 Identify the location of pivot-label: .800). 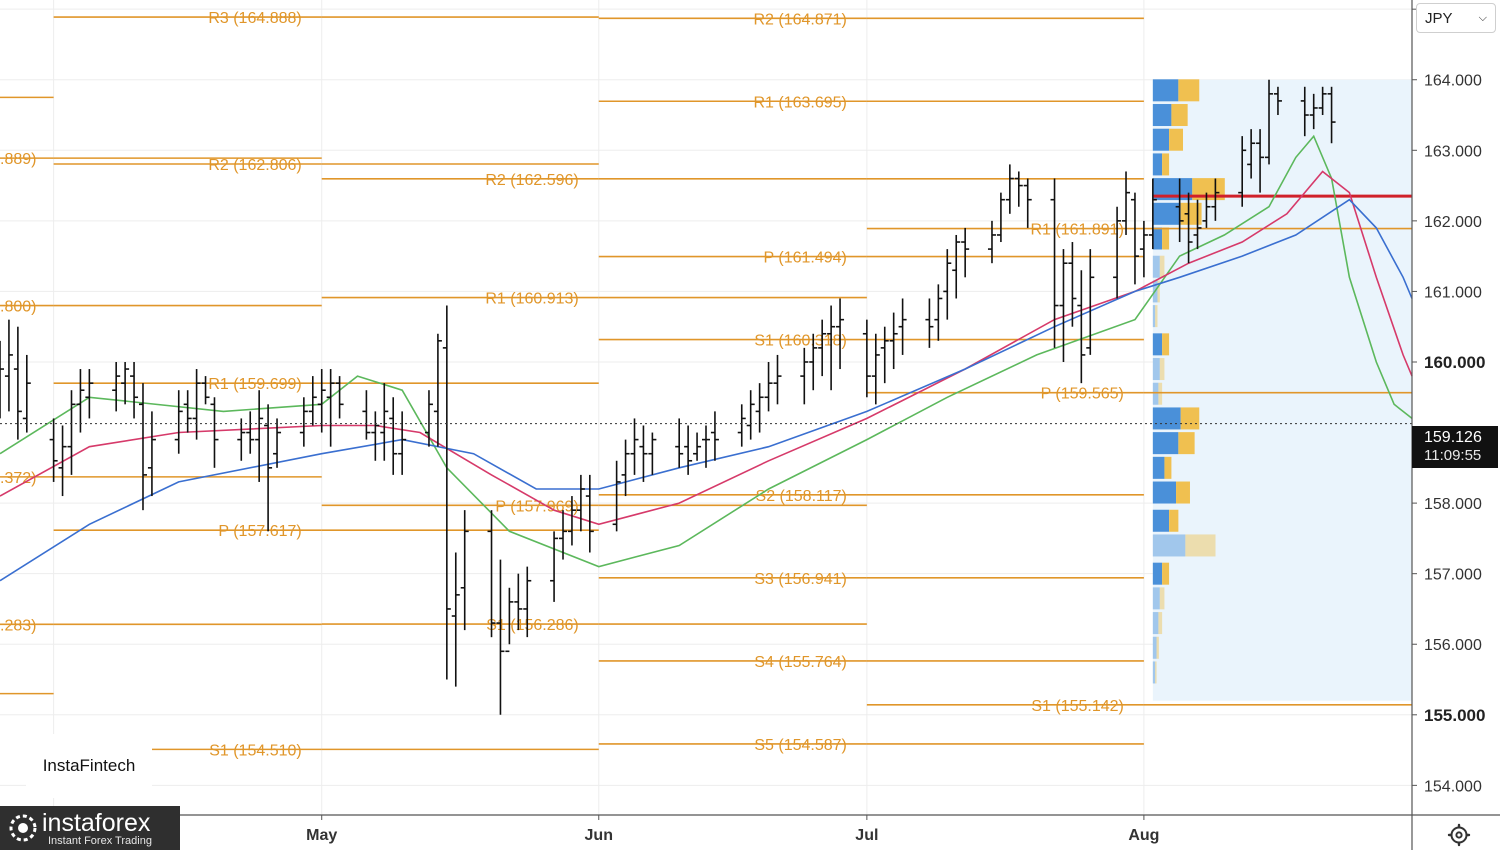
(18, 307).